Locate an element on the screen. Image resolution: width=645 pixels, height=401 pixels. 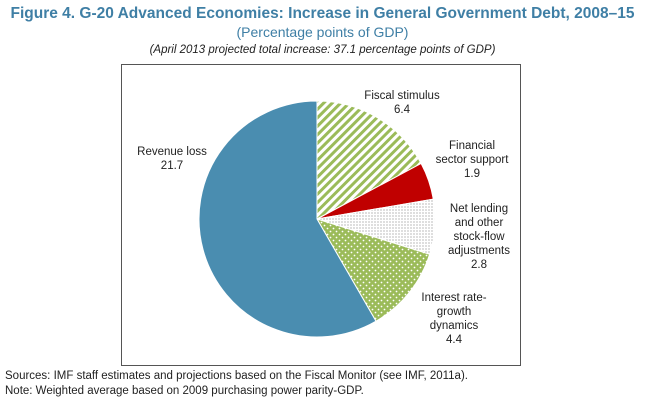
label-interest-growth-line3: dynamics is located at coordinates (454, 326).